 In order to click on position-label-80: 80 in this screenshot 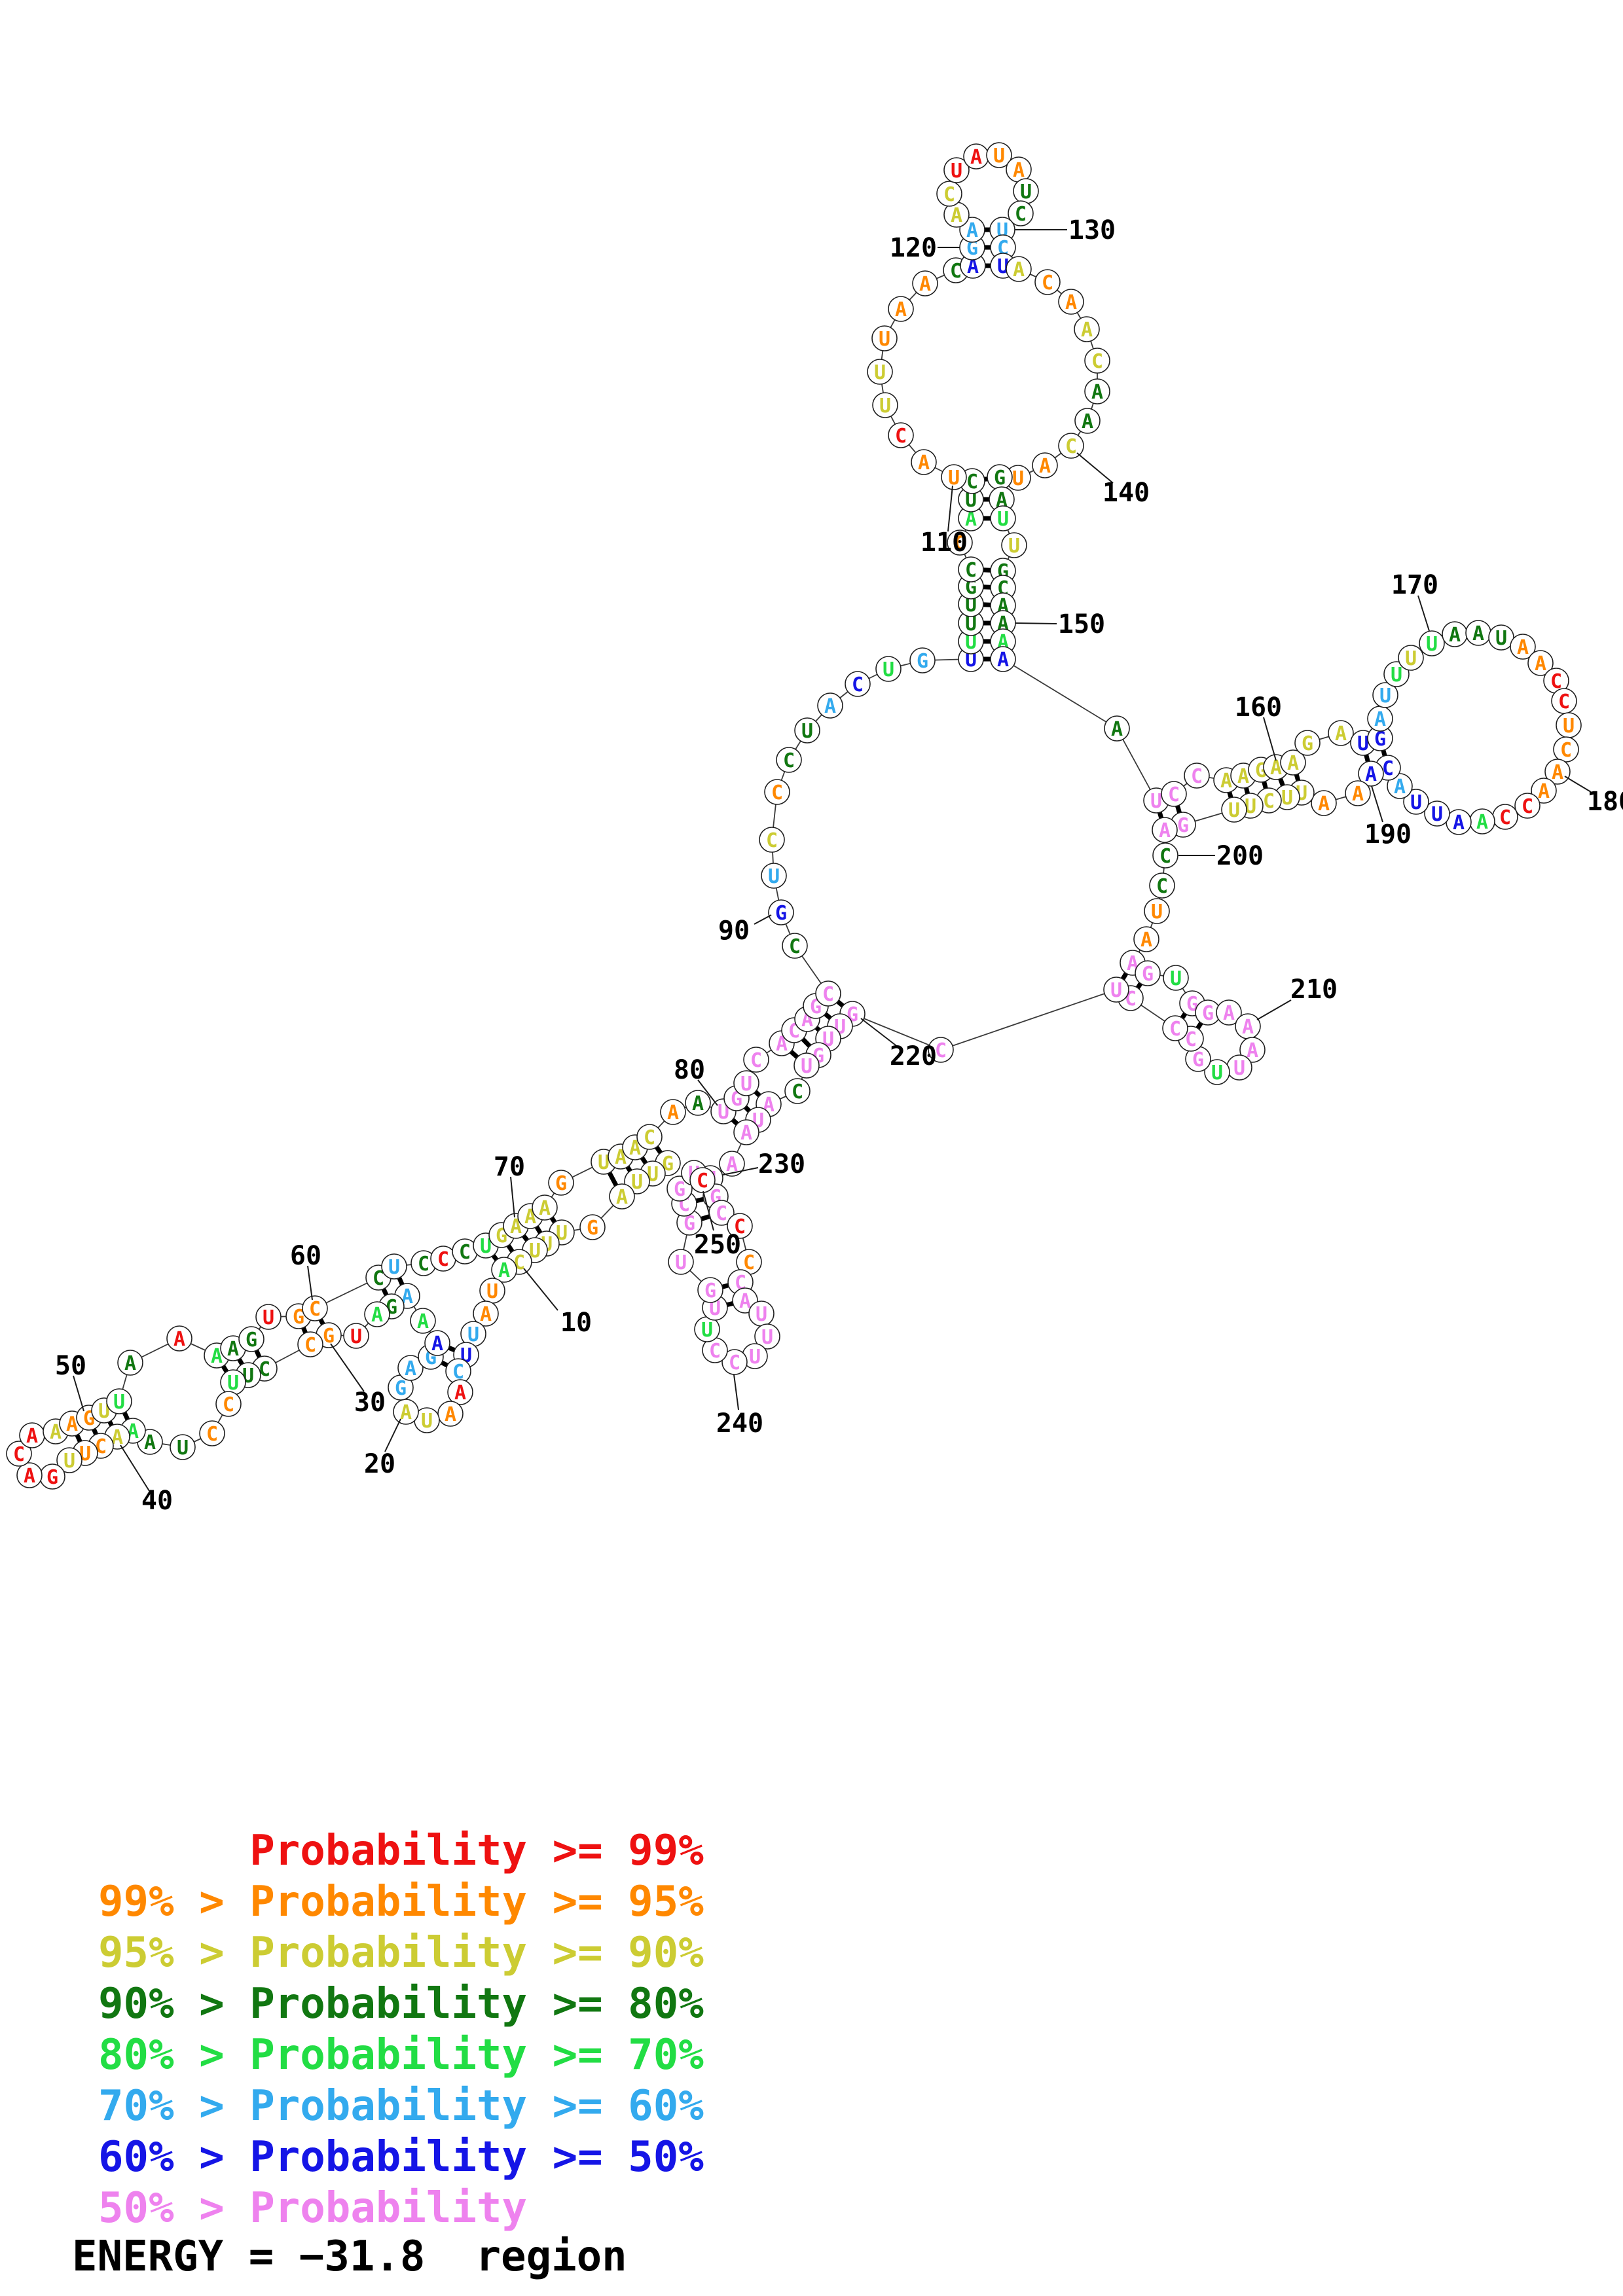, I will do `click(689, 1070)`.